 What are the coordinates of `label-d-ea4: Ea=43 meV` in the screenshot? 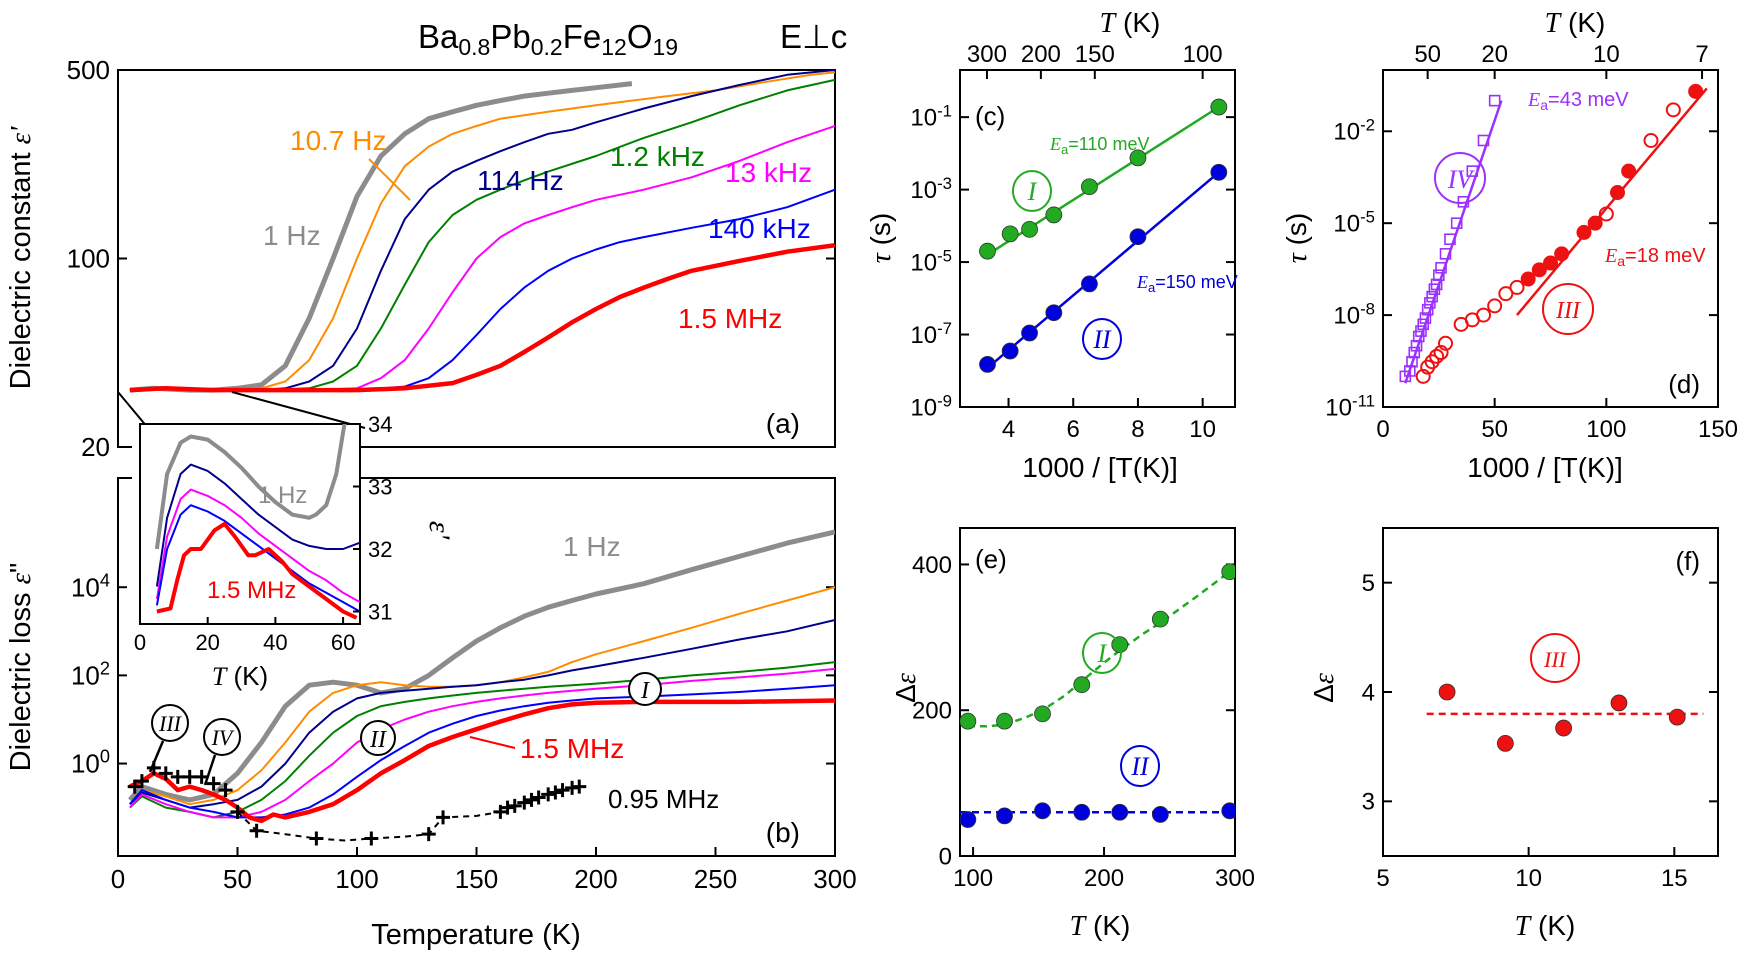 It's located at (1578, 101).